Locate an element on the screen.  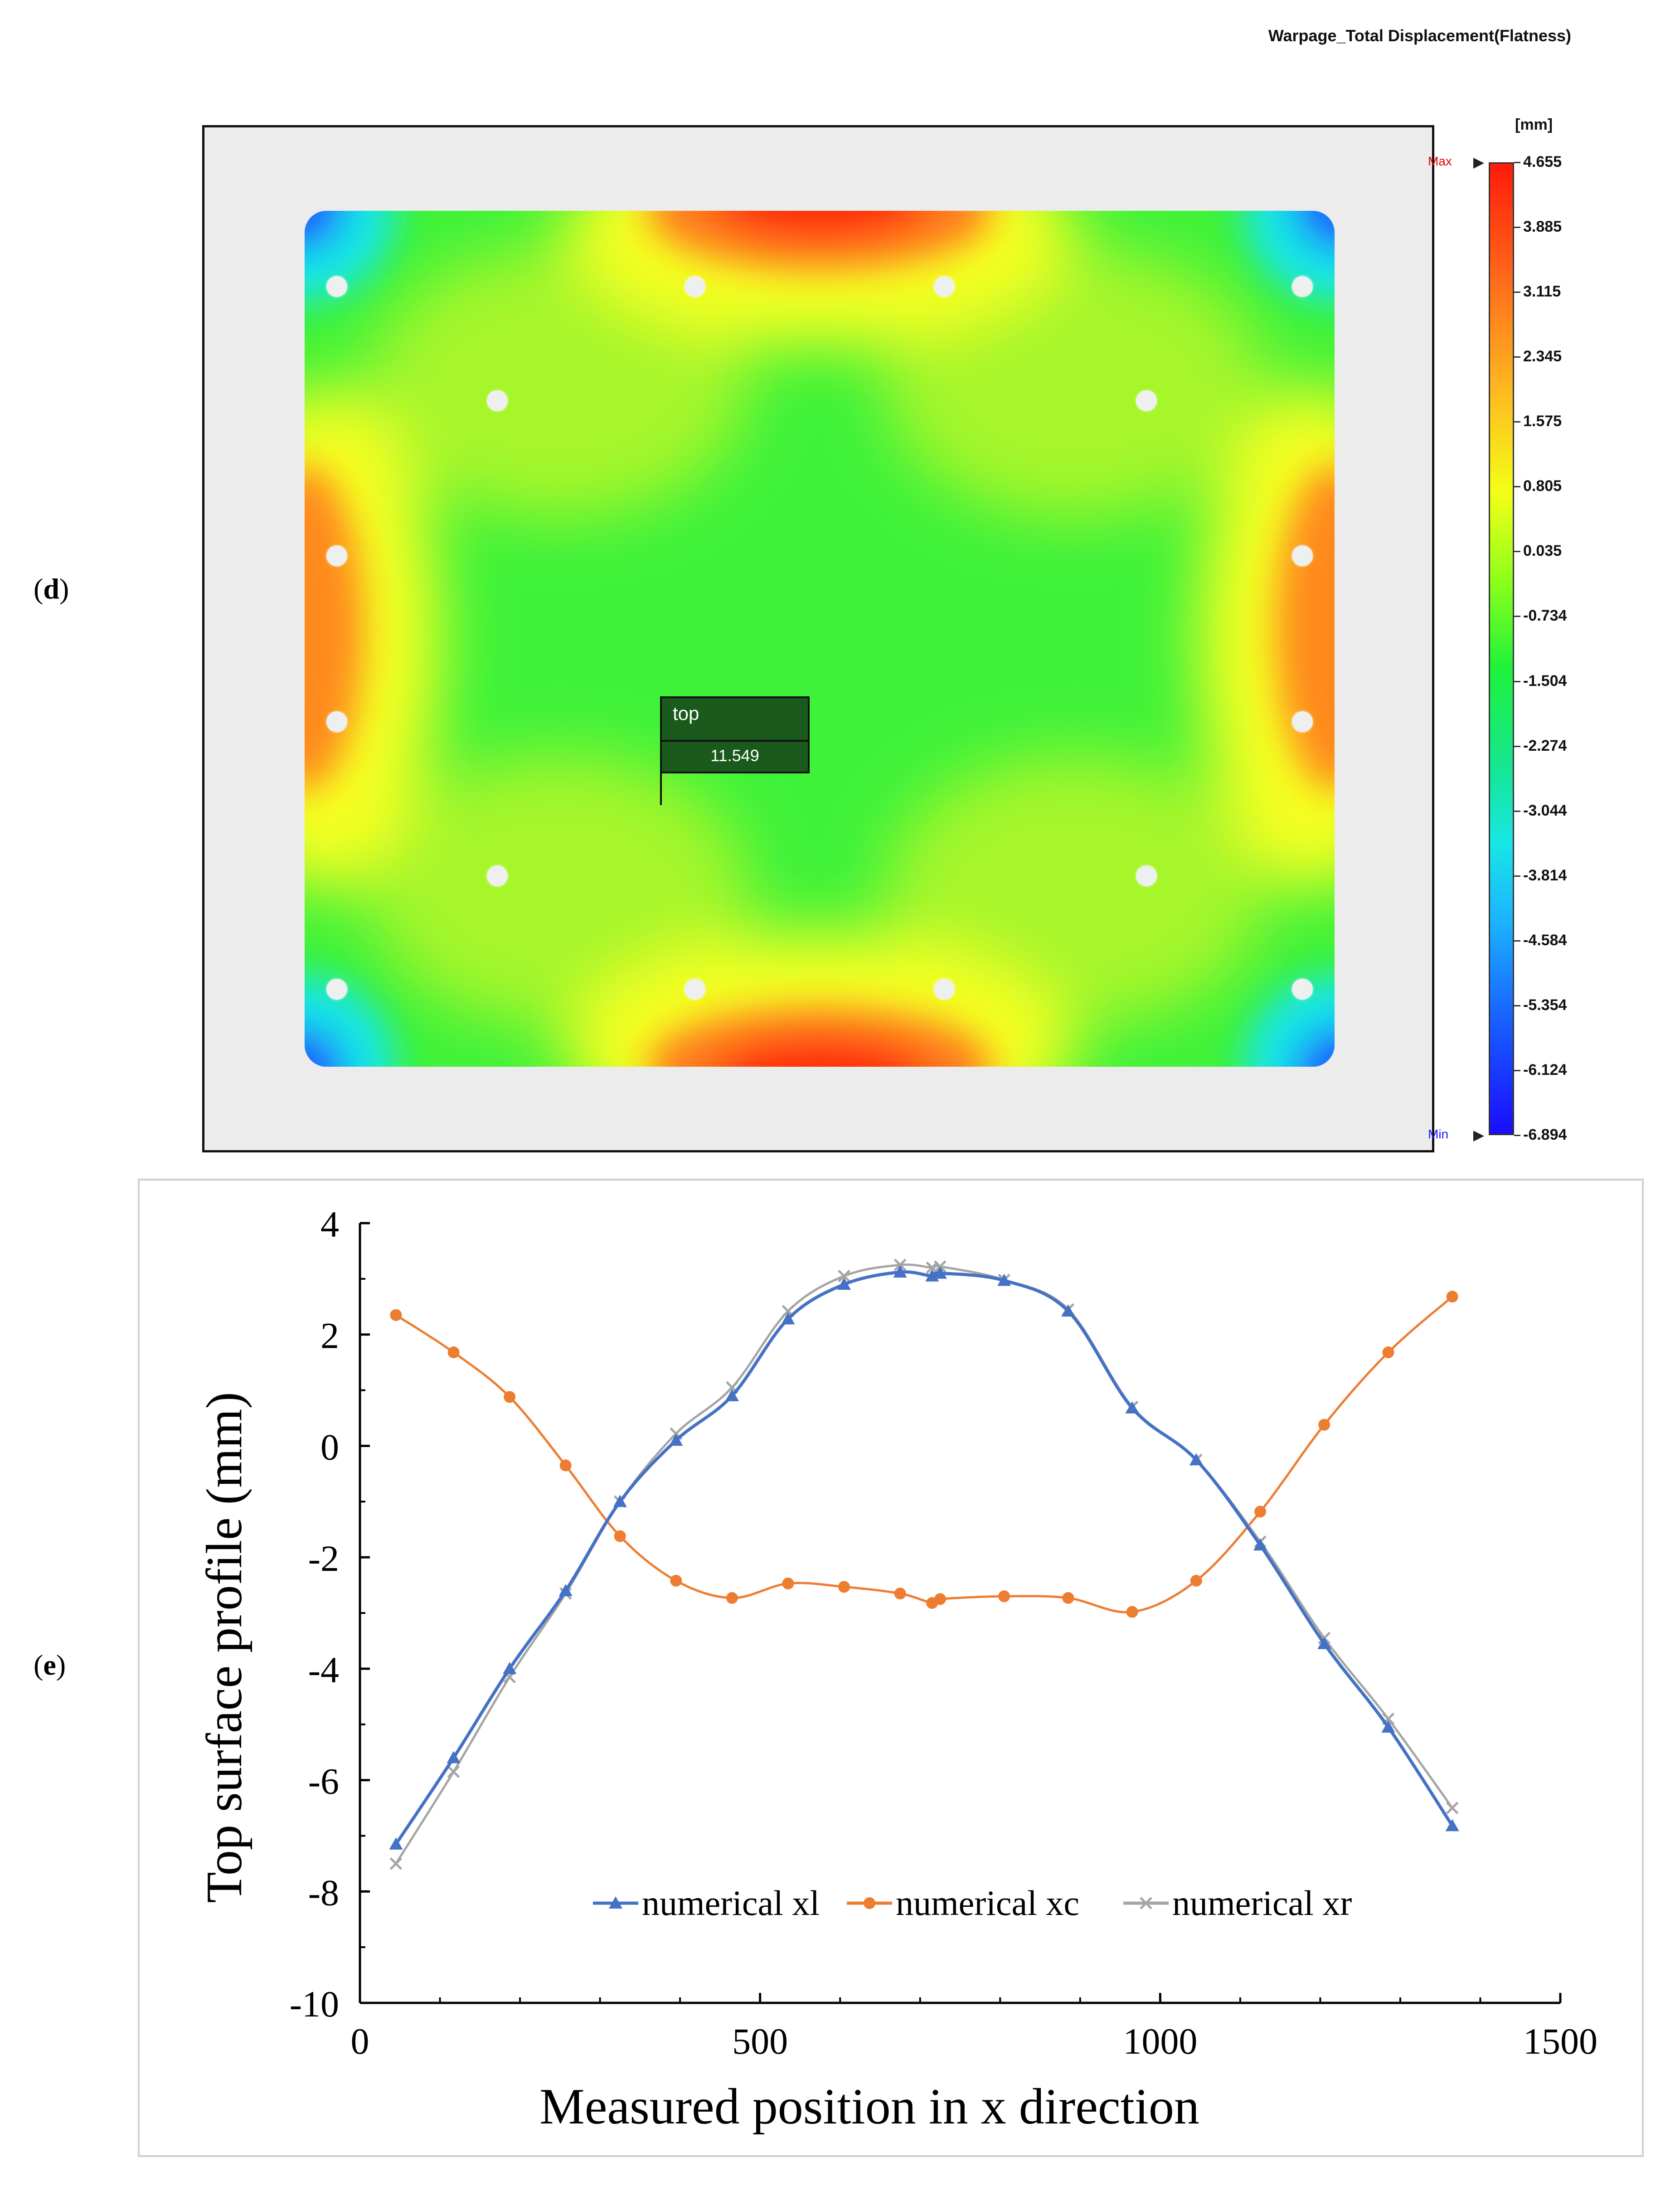
colorbar-value-label: -6.894 is located at coordinates (1545, 1134).